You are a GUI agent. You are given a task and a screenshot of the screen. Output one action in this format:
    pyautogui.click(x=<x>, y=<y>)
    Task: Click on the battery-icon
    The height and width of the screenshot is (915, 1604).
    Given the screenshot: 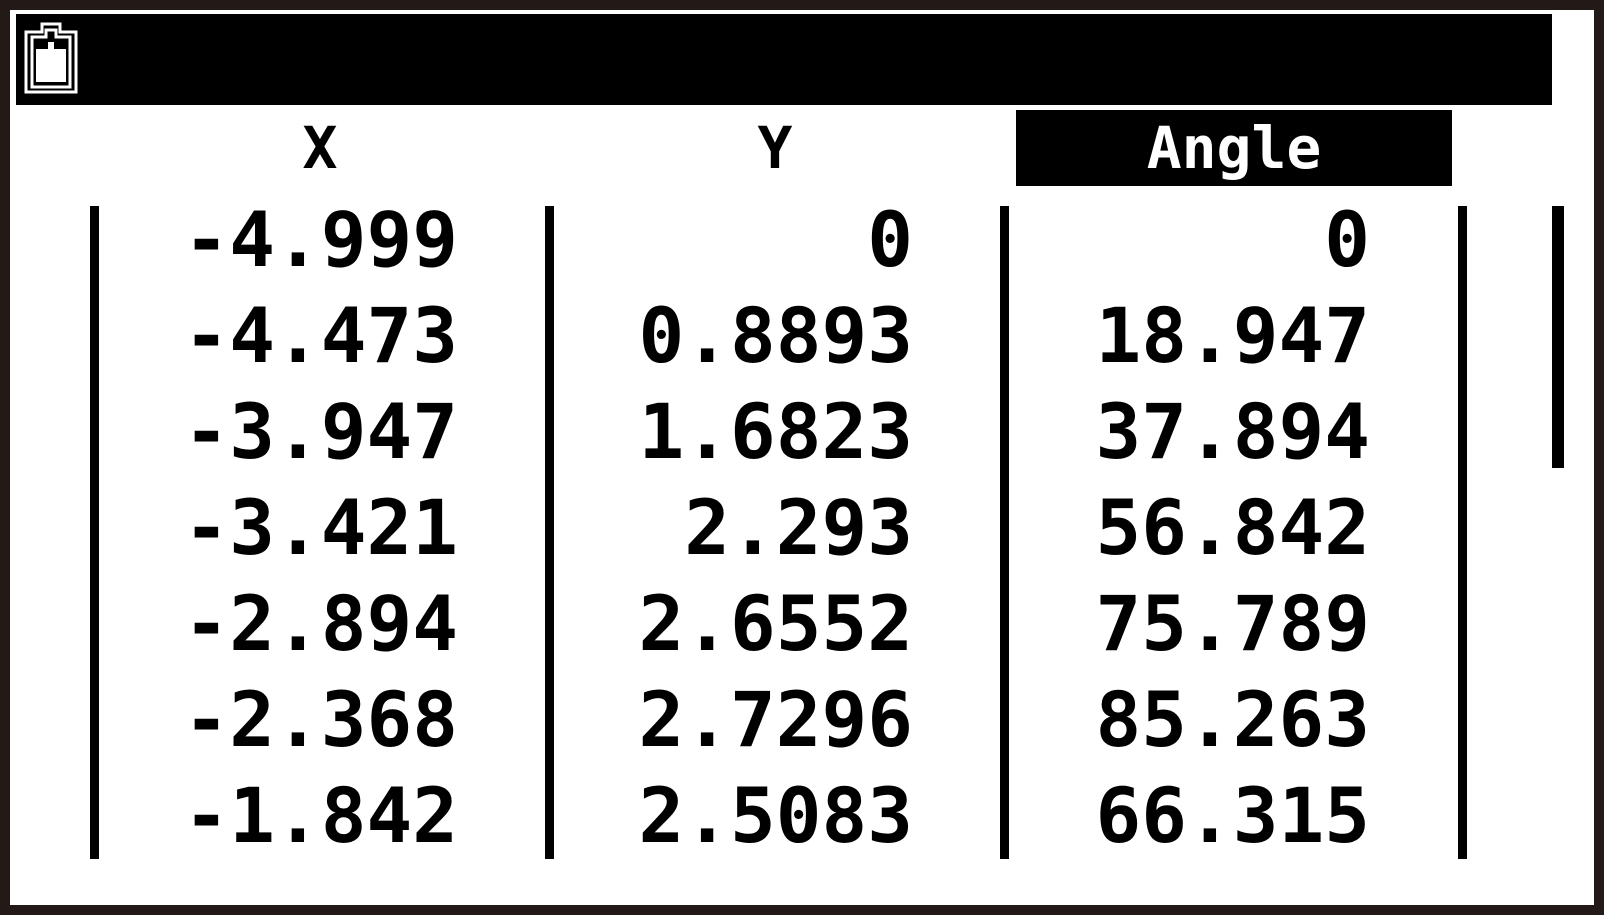 What is the action you would take?
    pyautogui.click(x=51, y=58)
    